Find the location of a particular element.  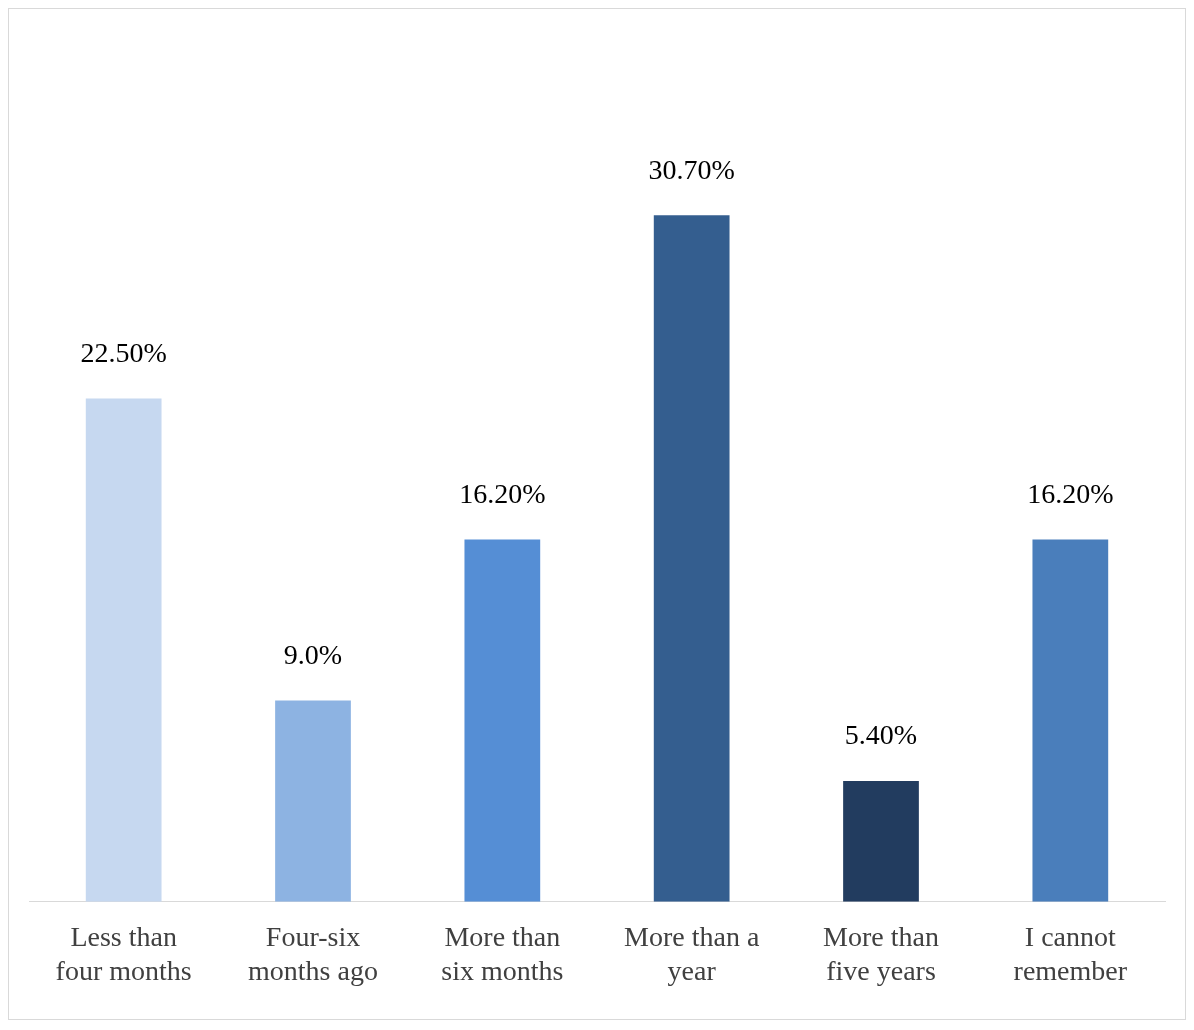

x-tick-label: More than five years is located at coordinates (881, 953).